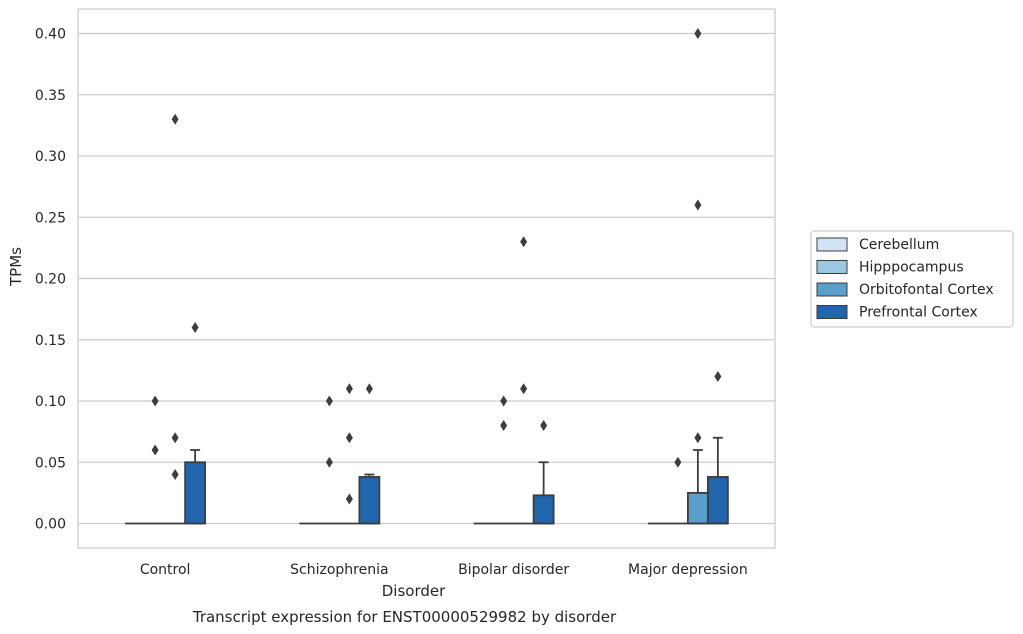  Describe the element at coordinates (911, 268) in the screenshot. I see `legend-label: Hipppocampus` at that location.